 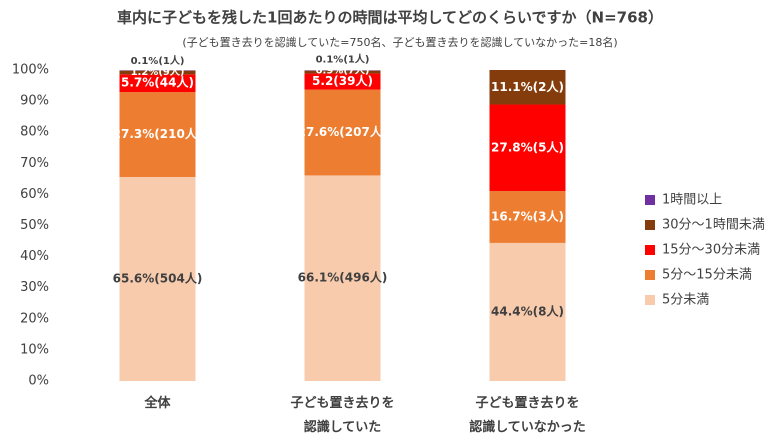 I want to click on data-label: 66.1%(496人), so click(x=343, y=277).